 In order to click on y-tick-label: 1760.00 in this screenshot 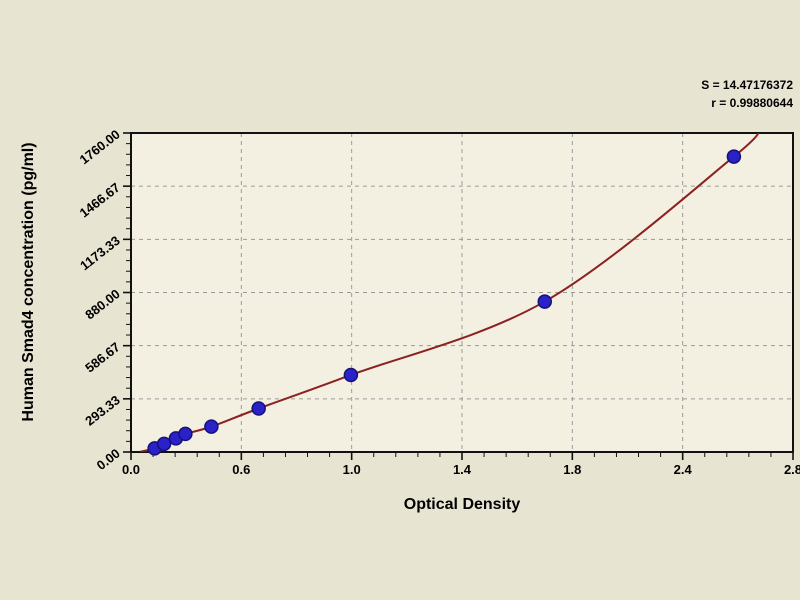, I will do `click(100, 147)`.